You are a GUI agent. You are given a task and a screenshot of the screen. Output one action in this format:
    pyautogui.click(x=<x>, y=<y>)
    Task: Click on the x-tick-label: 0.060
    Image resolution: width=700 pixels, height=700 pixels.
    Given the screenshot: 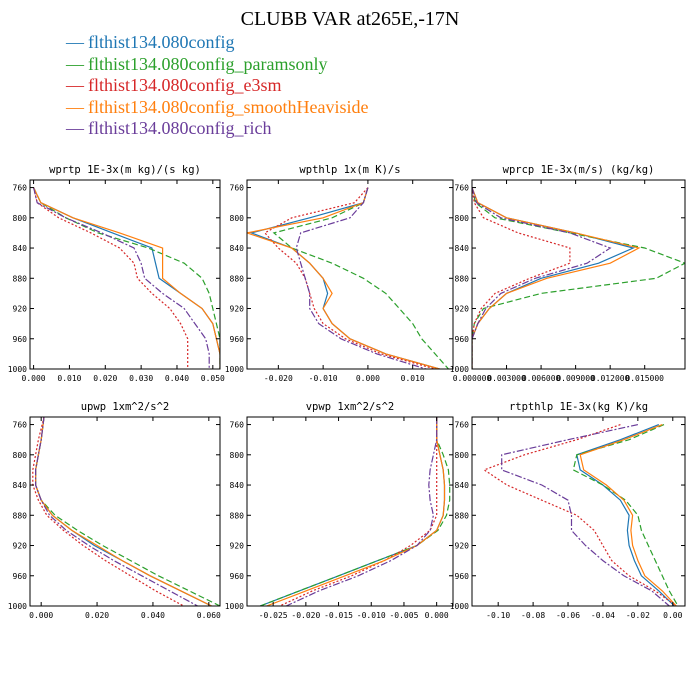 What is the action you would take?
    pyautogui.click(x=209, y=615)
    